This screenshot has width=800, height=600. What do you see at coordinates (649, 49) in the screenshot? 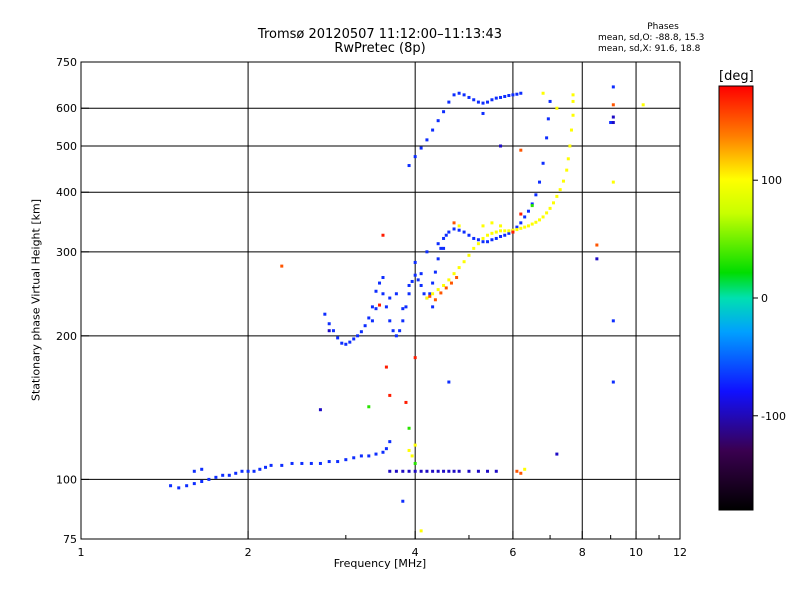
I see `phases-x-stats: mean, sd,X: 91.6, 18.8` at bounding box center [649, 49].